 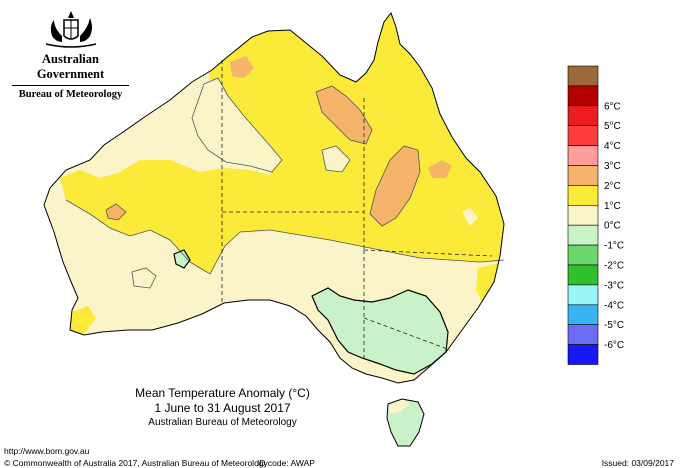 I want to click on legend-label: 3°C, so click(x=612, y=166).